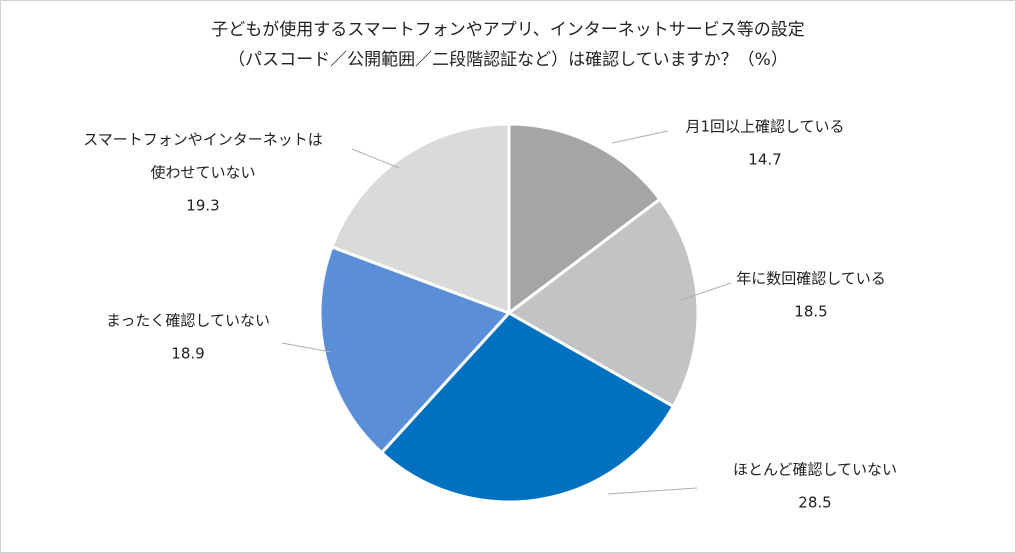 This screenshot has height=553, width=1016. I want to click on slice-label-5-line-2: 使わせていない, so click(202, 173).